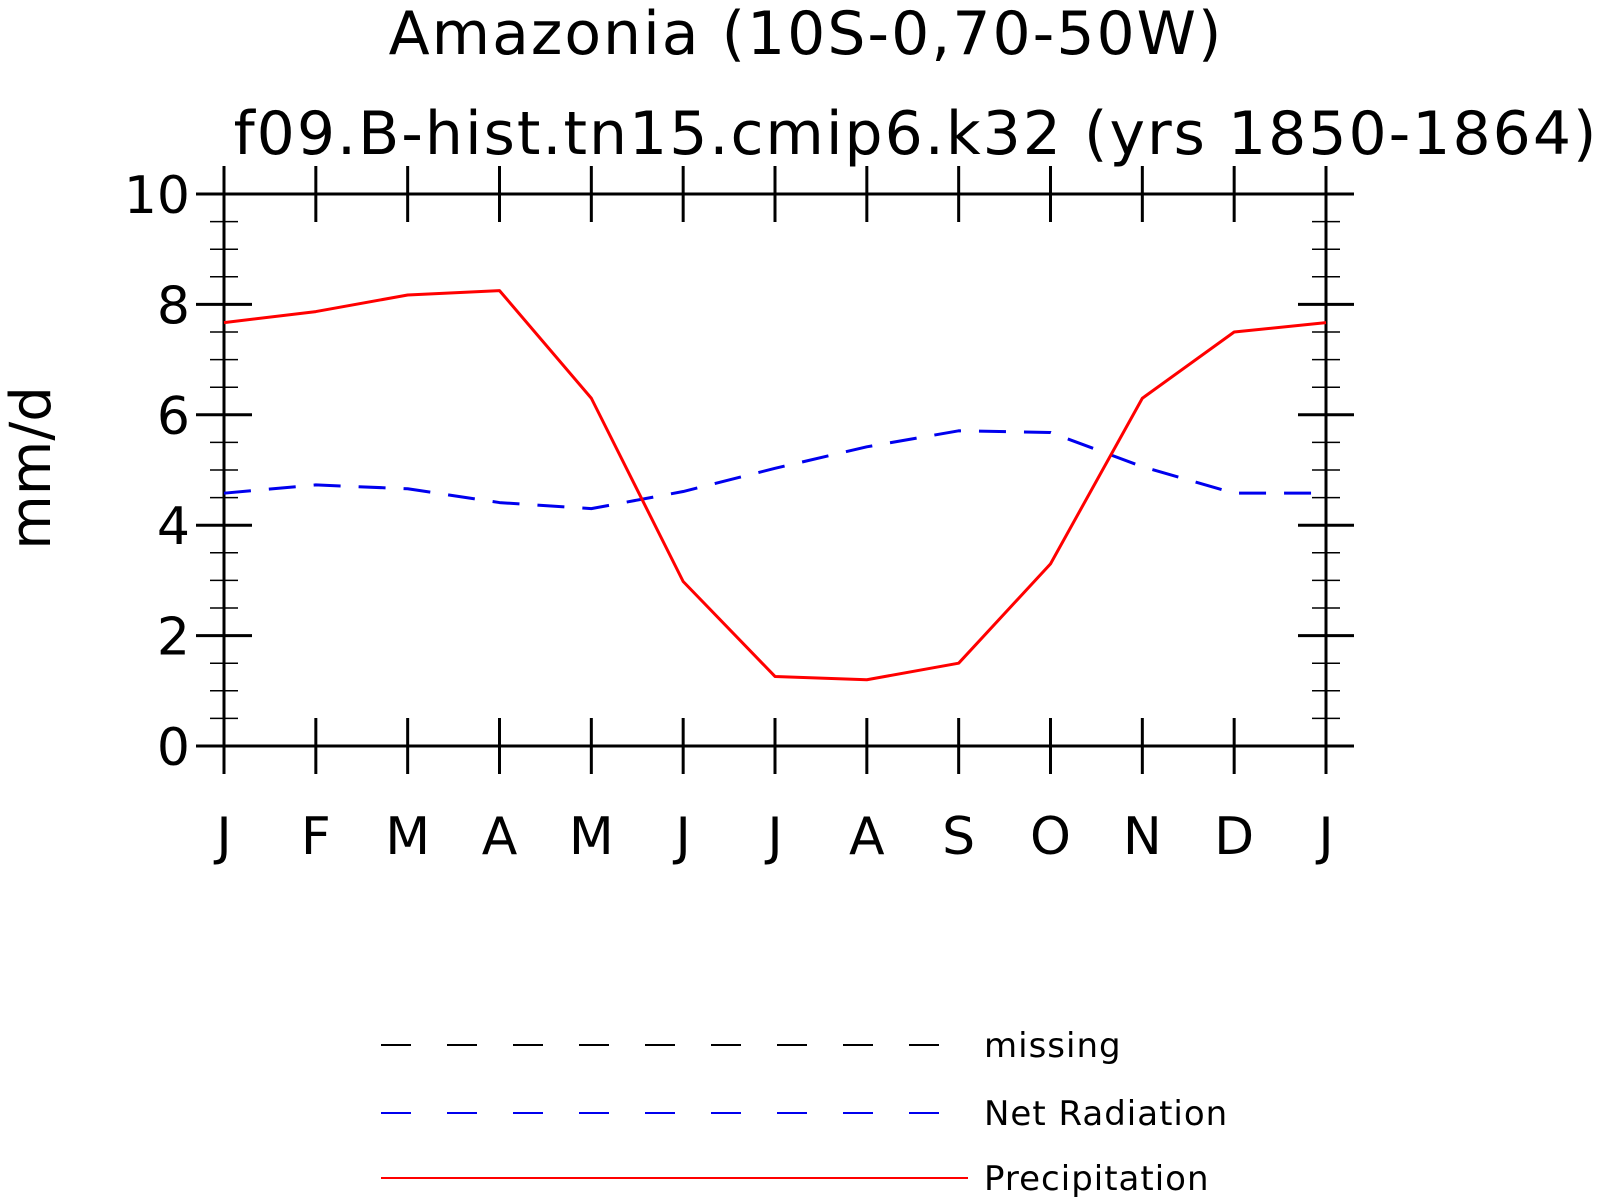  Describe the element at coordinates (1142, 837) in the screenshot. I see `x-tick-label: N` at that location.